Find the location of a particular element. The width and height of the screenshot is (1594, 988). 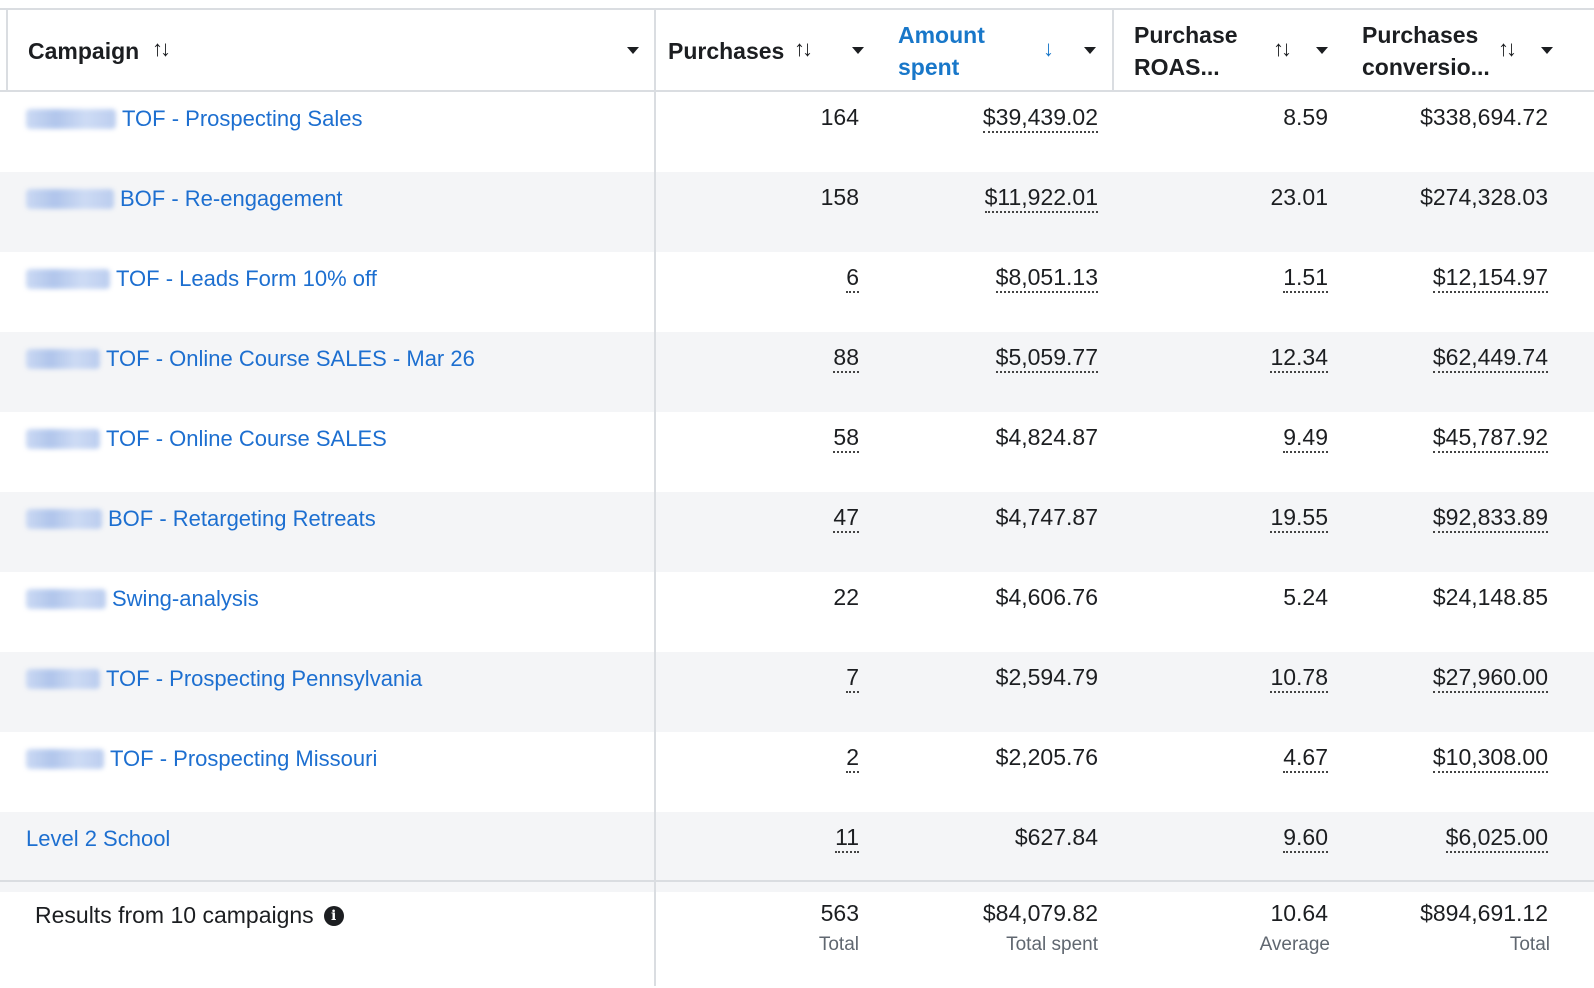

table-row: Swing-analysis 22 $4,606.76 5.24 $24,148.85 is located at coordinates (797, 612).